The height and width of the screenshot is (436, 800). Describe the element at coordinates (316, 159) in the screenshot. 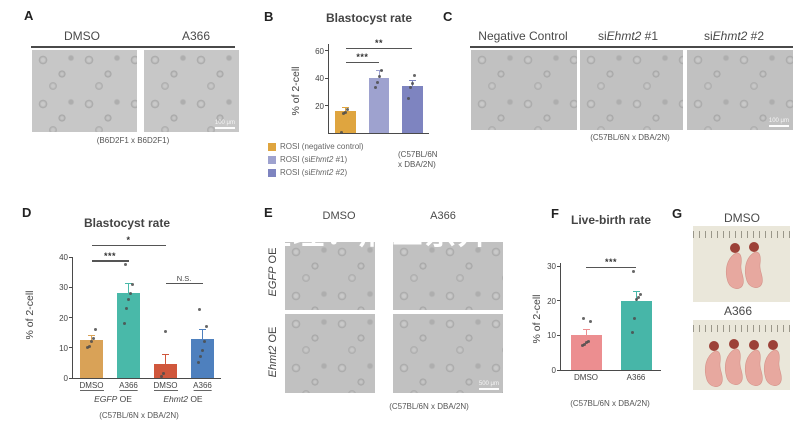

I see `legend-item: ROSI (siEhmt2 #1)` at that location.